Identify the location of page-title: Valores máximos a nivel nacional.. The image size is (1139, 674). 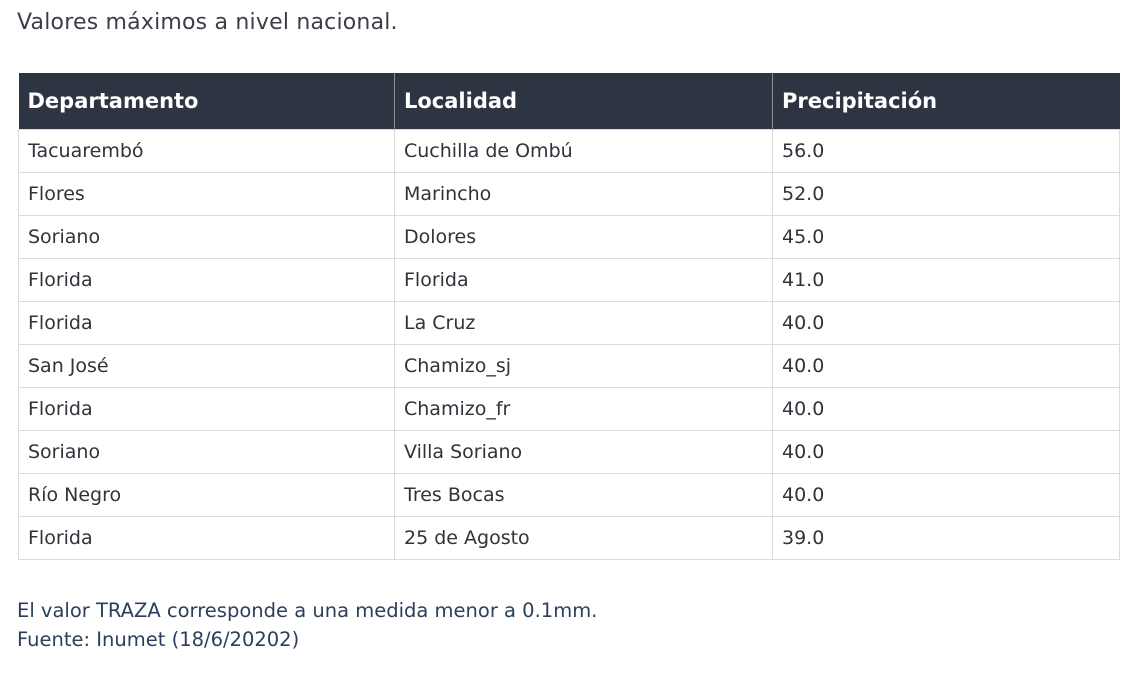
(207, 22).